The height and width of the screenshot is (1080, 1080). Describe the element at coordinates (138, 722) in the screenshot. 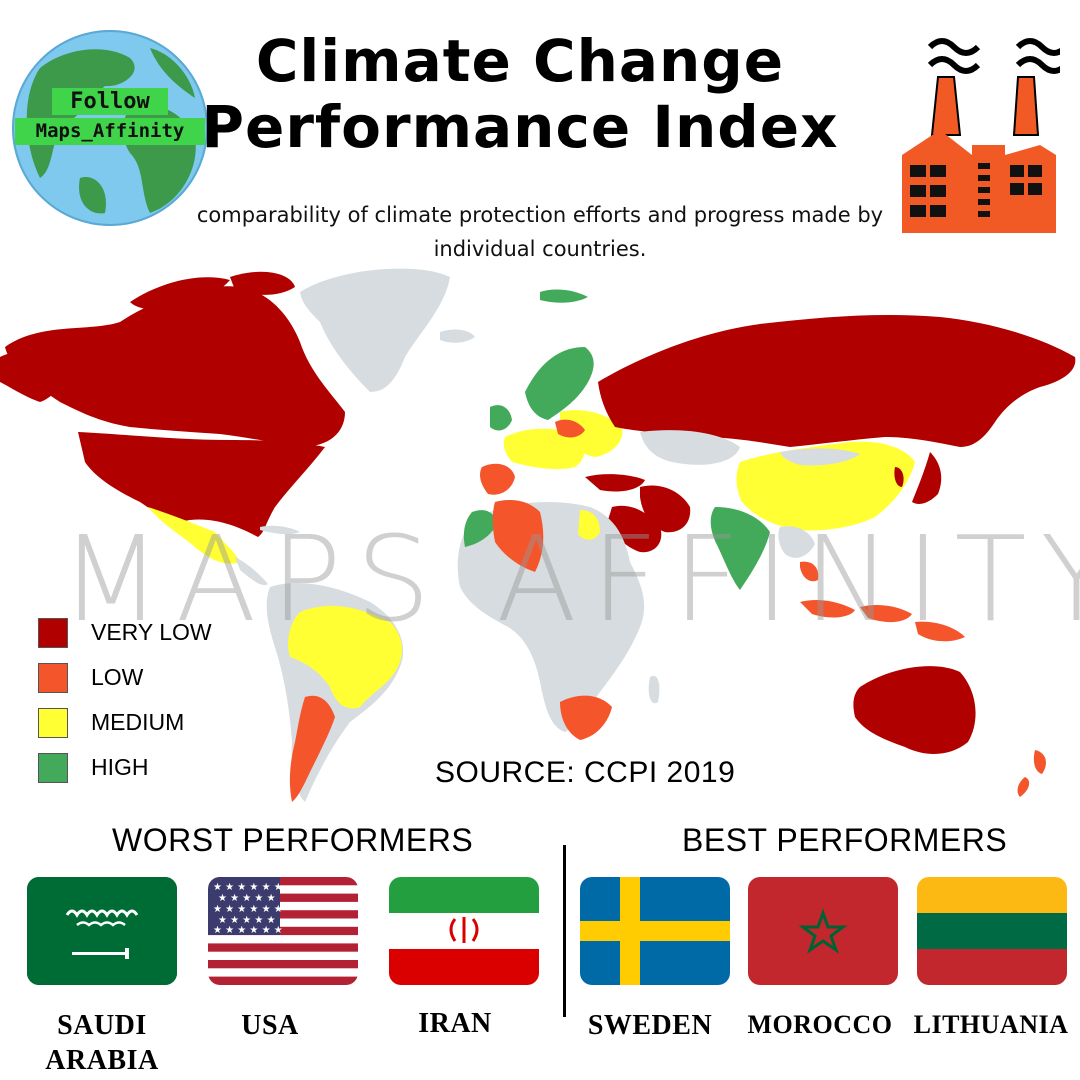

I see `legend-label: MEDIUM` at that location.